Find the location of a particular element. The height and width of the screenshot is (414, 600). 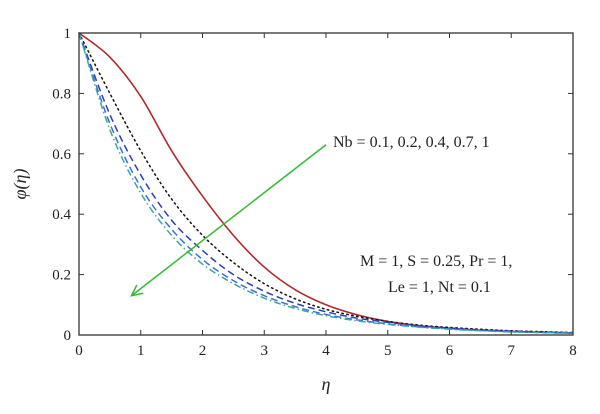

y-axis-label: φ(η) is located at coordinates (20, 184).